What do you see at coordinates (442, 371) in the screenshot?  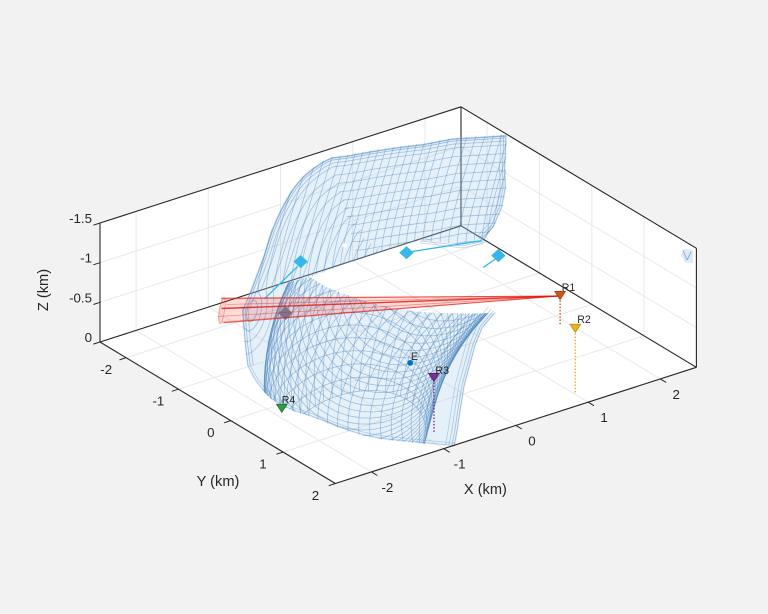 I see `svg-text: R3` at bounding box center [442, 371].